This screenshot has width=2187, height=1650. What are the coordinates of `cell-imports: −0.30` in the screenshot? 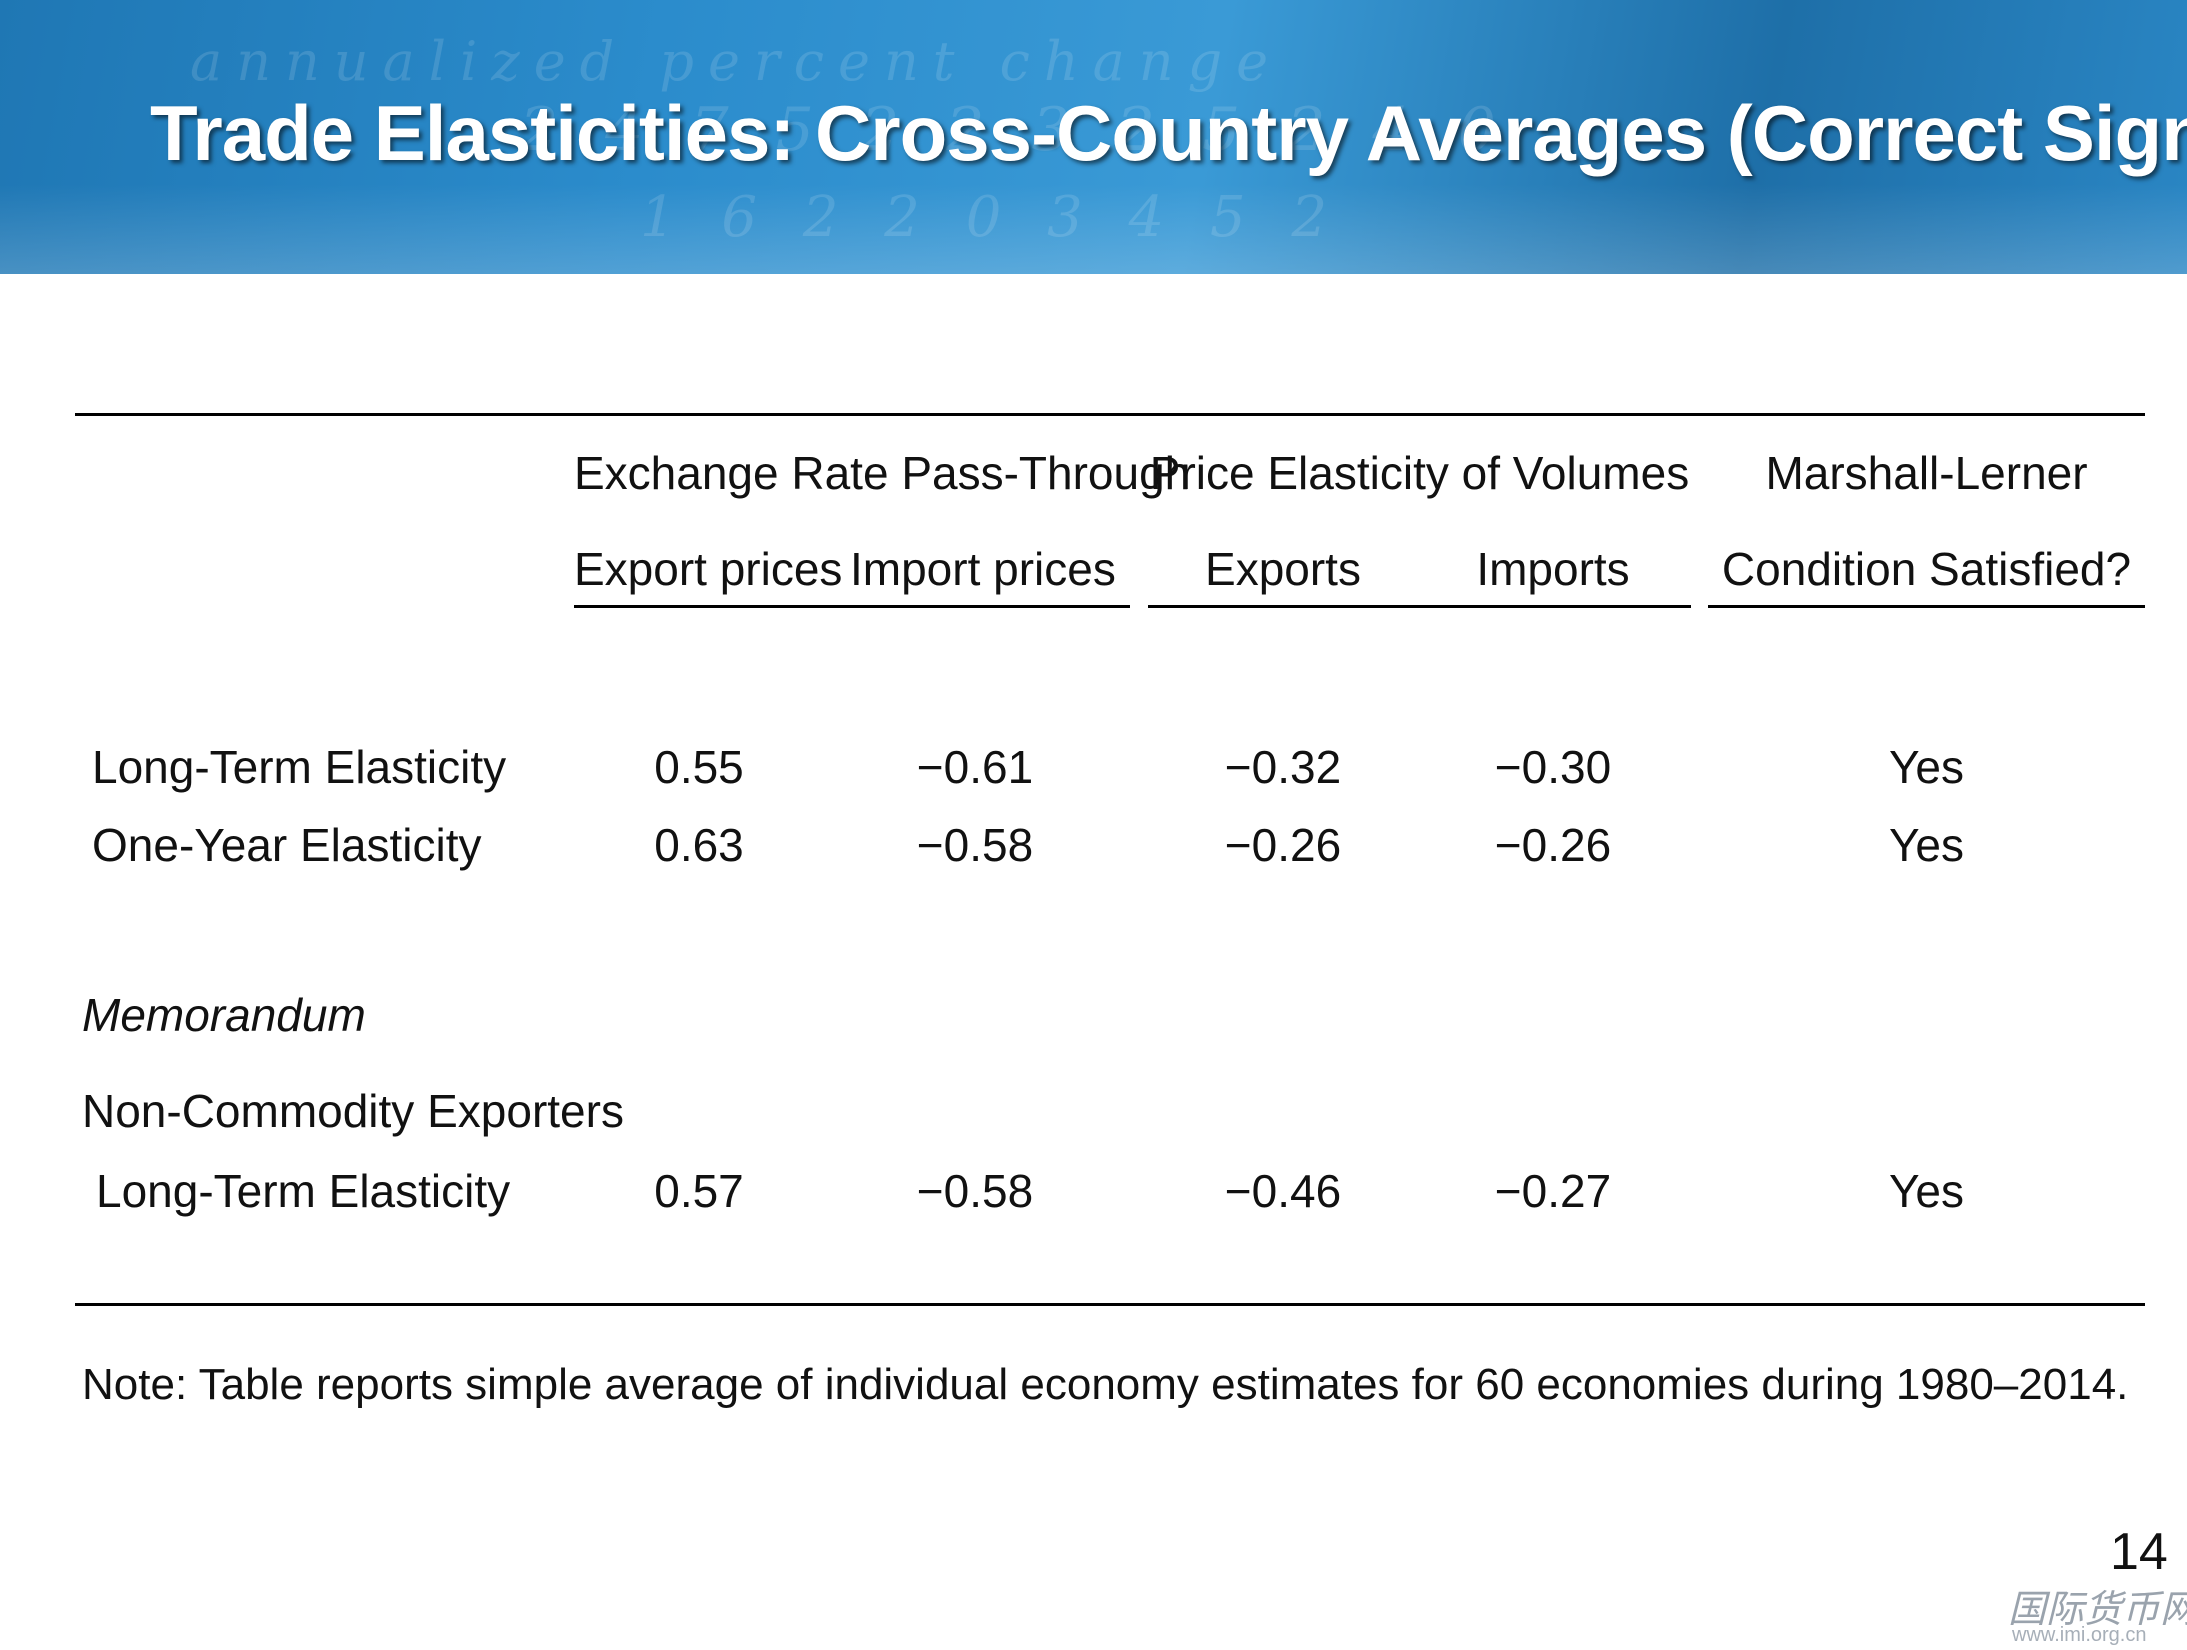 It's located at (1553, 767).